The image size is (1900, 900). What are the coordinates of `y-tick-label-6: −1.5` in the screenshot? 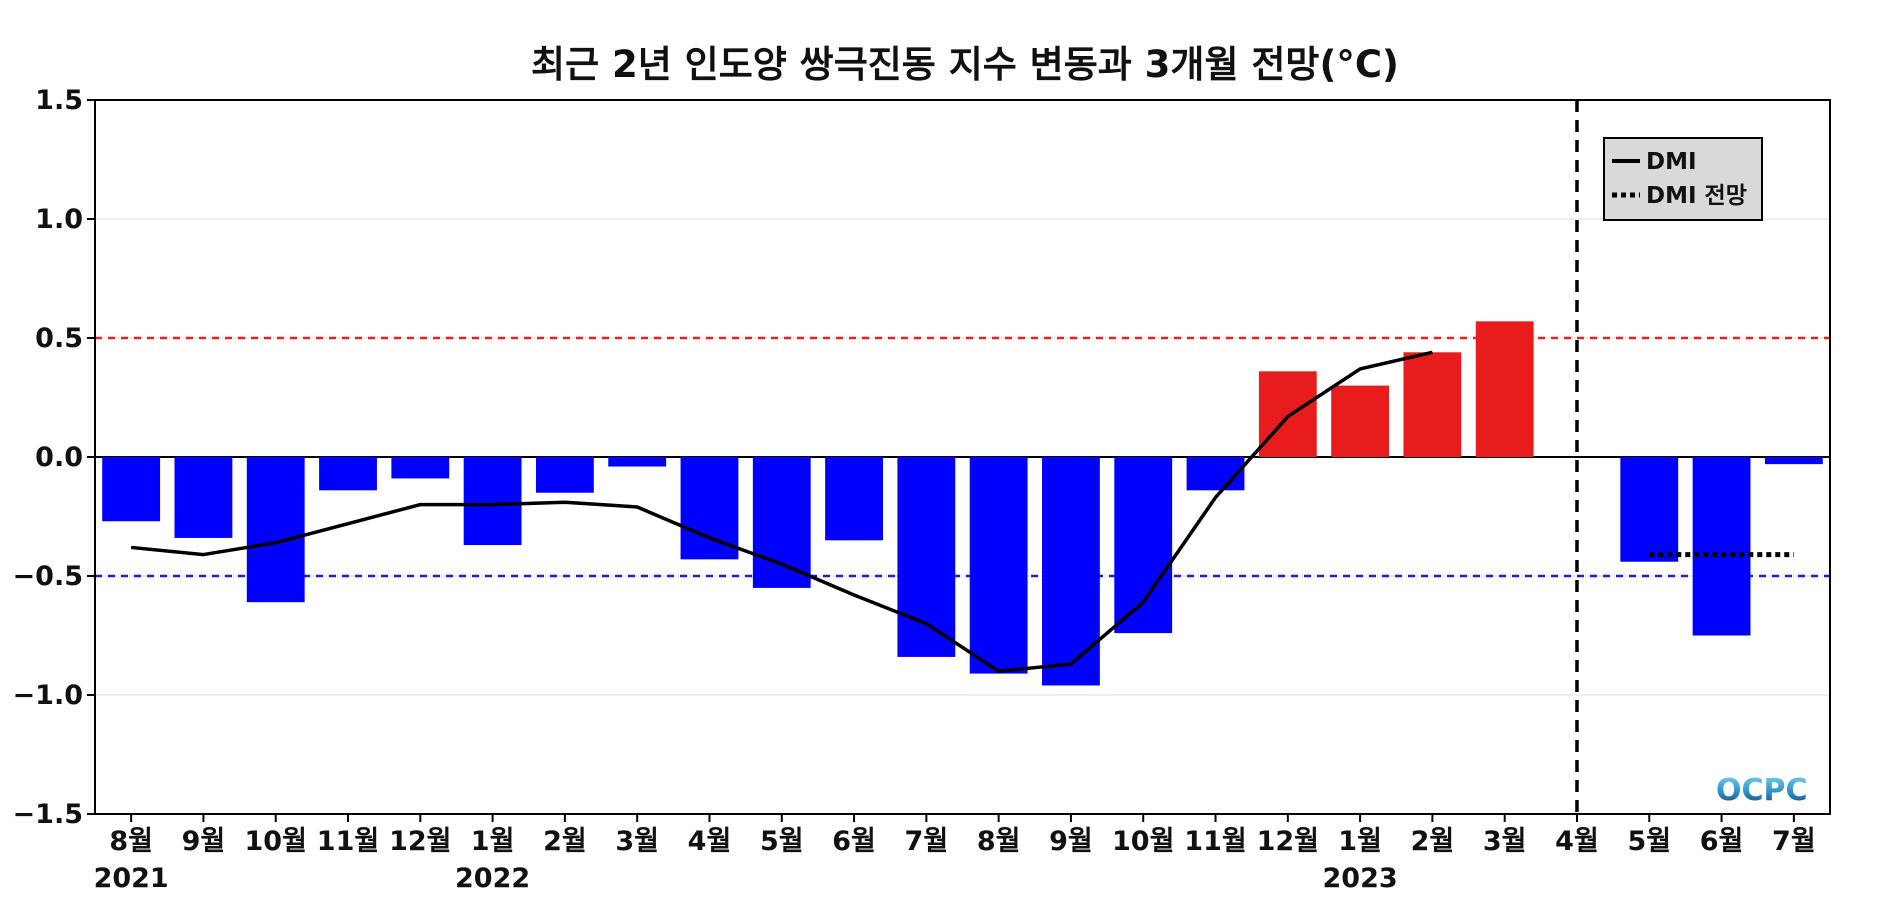 It's located at (48, 814).